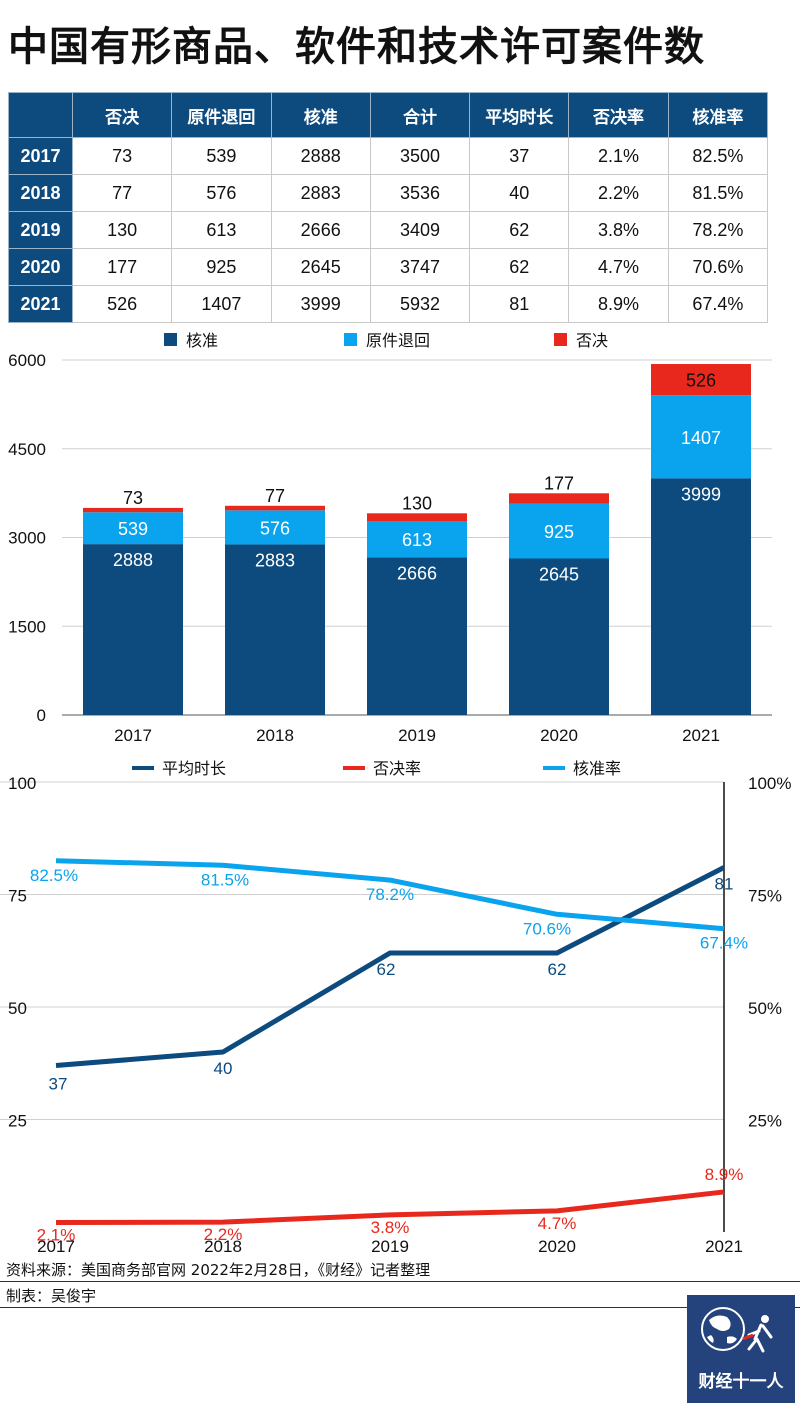  I want to click on table-cell: 37, so click(519, 156).